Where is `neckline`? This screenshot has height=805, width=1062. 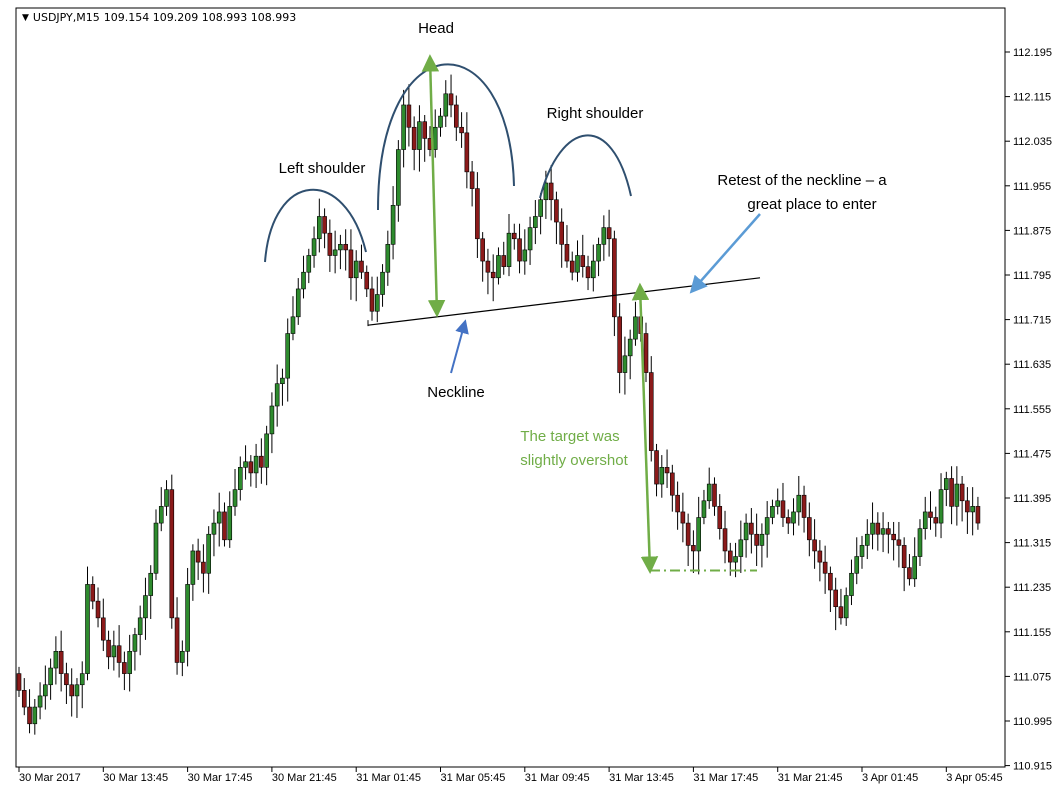 neckline is located at coordinates (564, 301).